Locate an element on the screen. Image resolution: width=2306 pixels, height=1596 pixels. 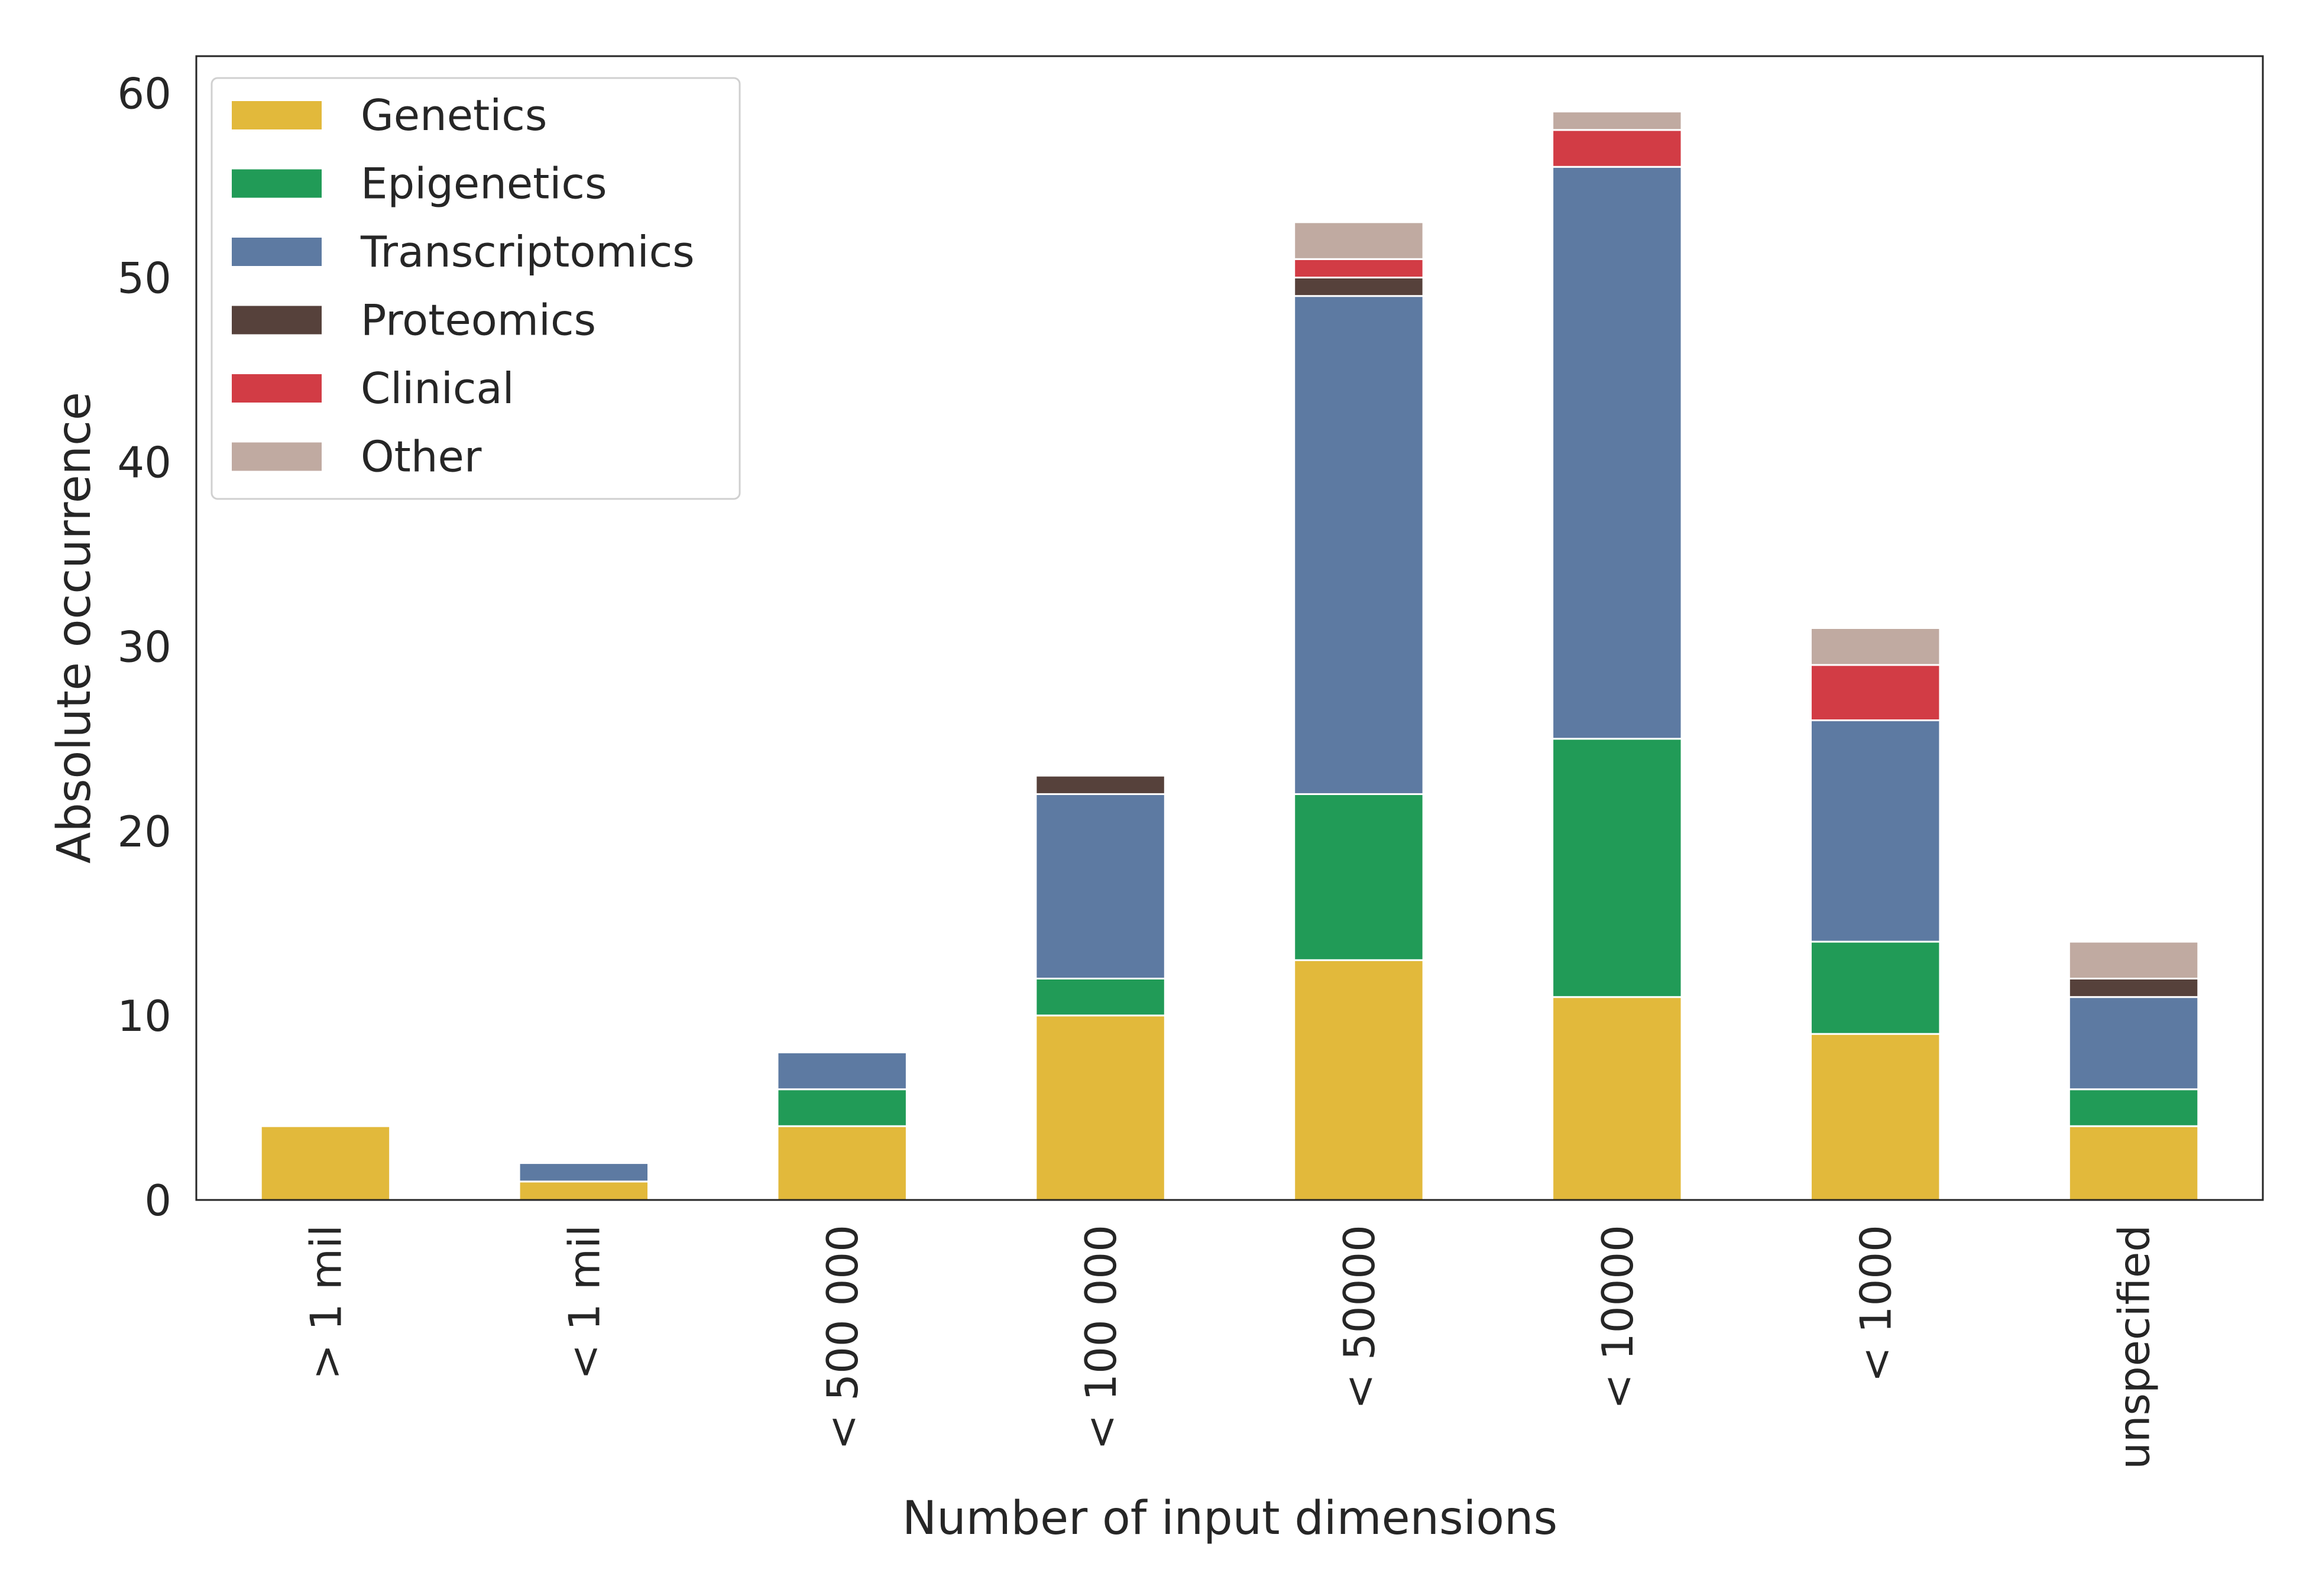
x-tick-label: < 100 000 is located at coordinates (1101, 1337).